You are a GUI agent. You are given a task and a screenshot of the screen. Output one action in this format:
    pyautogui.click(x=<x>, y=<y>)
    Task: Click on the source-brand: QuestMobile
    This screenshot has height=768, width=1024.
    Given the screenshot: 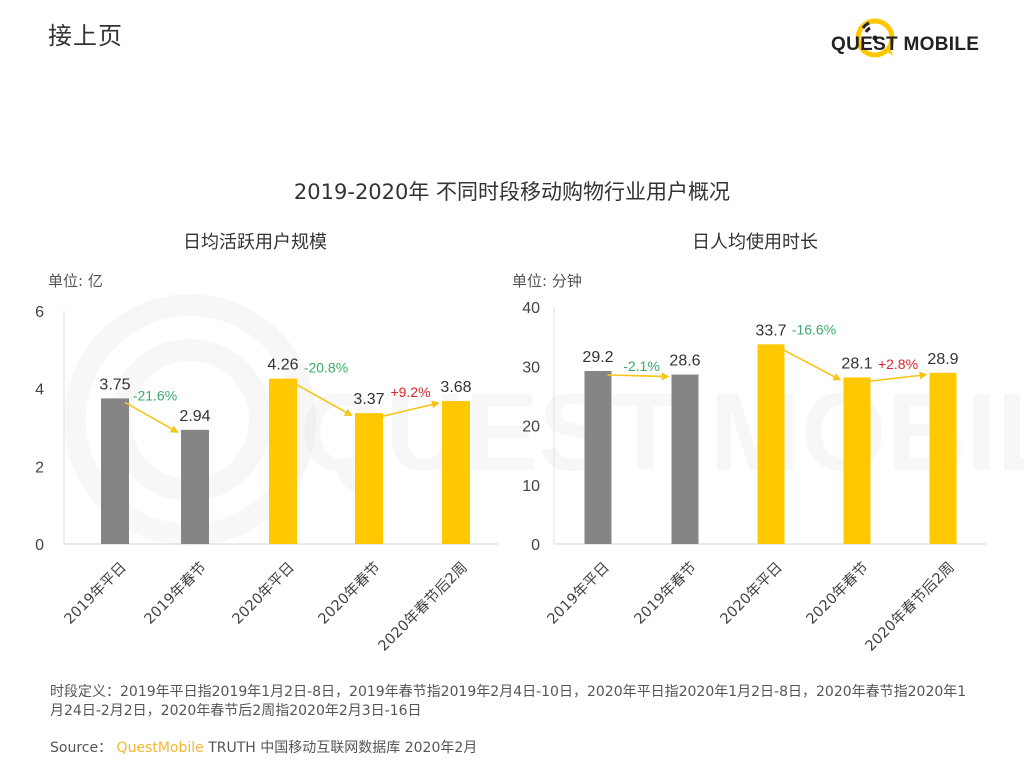 What is the action you would take?
    pyautogui.click(x=160, y=748)
    